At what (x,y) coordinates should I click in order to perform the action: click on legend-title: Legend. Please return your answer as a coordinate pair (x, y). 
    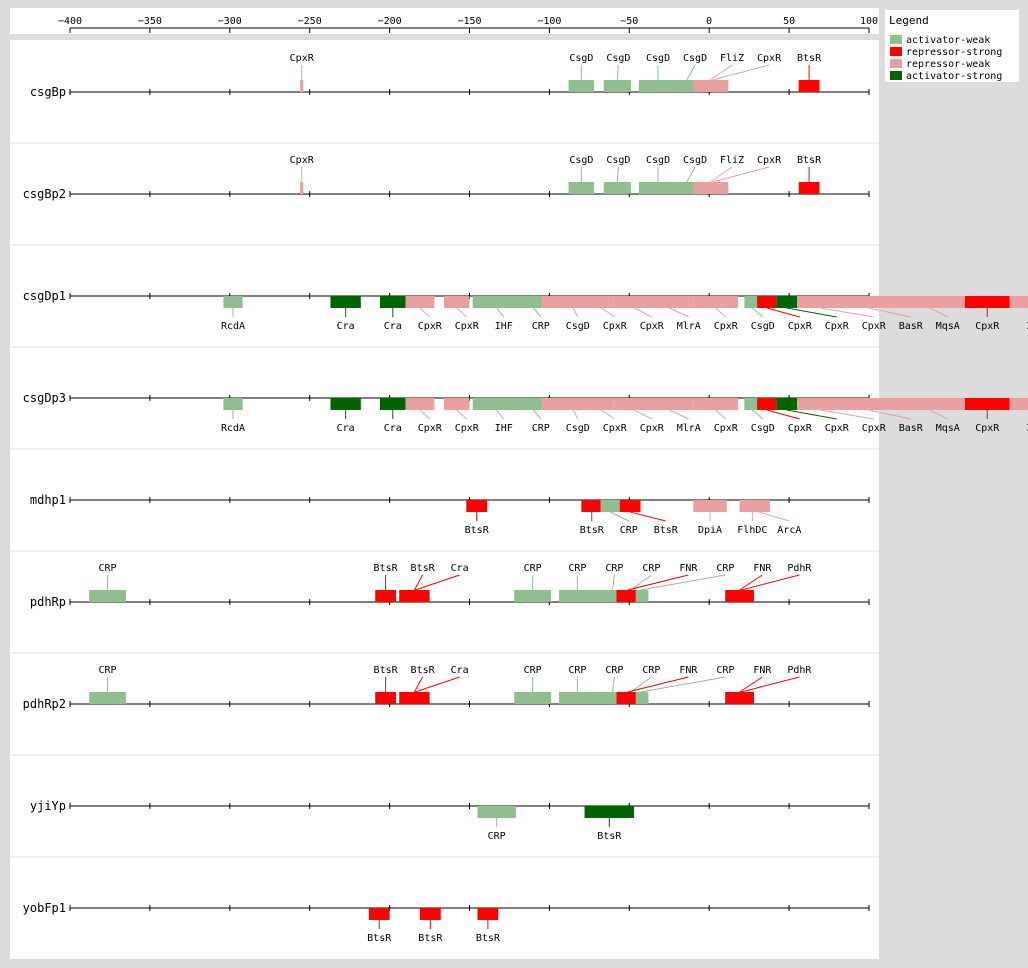
    Looking at the image, I should click on (909, 20).